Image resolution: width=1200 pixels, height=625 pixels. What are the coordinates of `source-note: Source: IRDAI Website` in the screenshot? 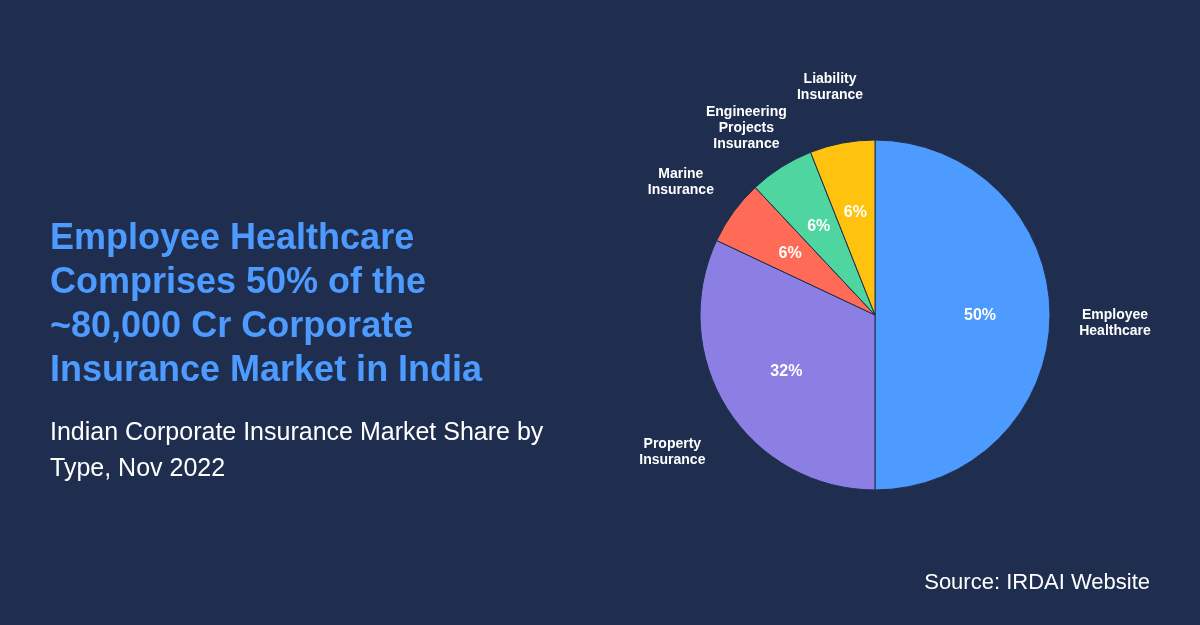 It's located at (1037, 582).